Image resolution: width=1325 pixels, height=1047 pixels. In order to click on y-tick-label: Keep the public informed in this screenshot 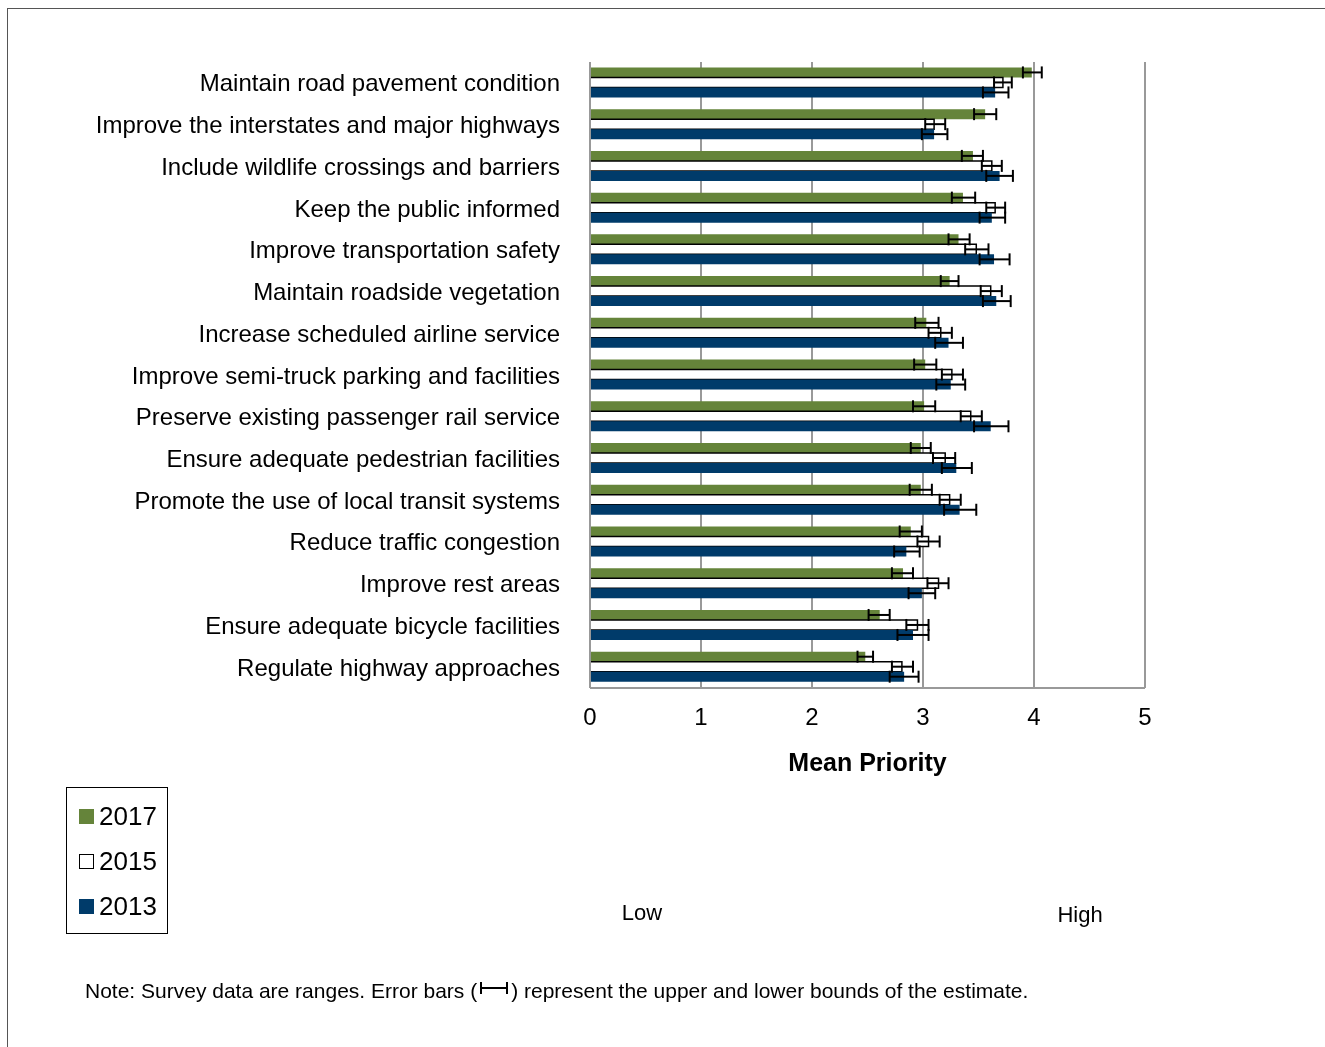, I will do `click(427, 208)`.